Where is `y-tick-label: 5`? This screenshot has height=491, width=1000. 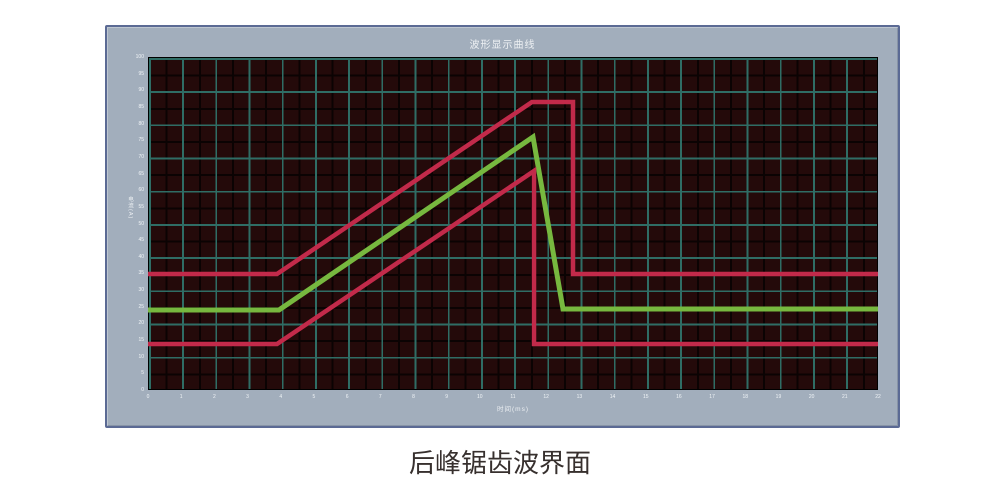 y-tick-label: 5 is located at coordinates (142, 373).